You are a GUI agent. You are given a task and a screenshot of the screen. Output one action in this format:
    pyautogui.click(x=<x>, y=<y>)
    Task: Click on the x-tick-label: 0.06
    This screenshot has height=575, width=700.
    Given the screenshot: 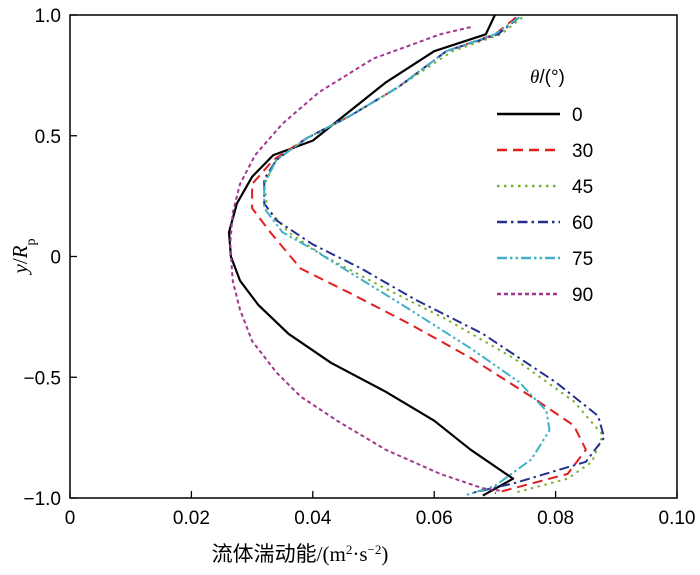 What is the action you would take?
    pyautogui.click(x=434, y=518)
    